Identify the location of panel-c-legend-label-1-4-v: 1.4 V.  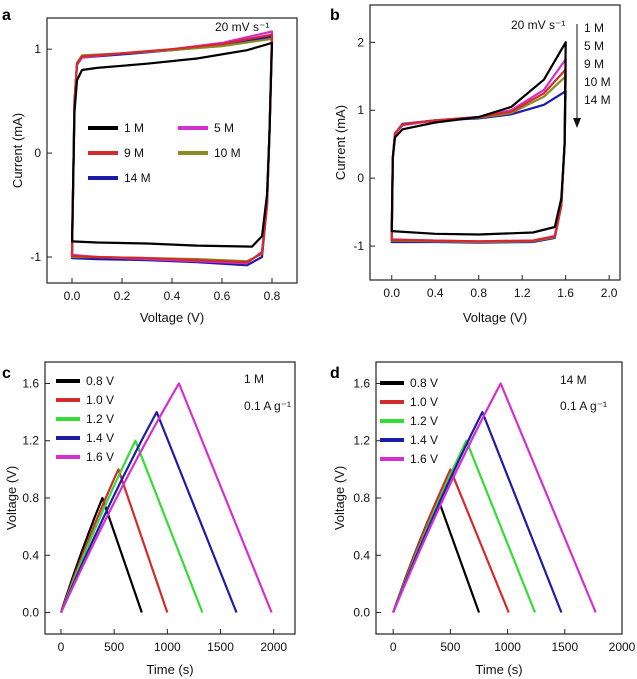
(100, 438).